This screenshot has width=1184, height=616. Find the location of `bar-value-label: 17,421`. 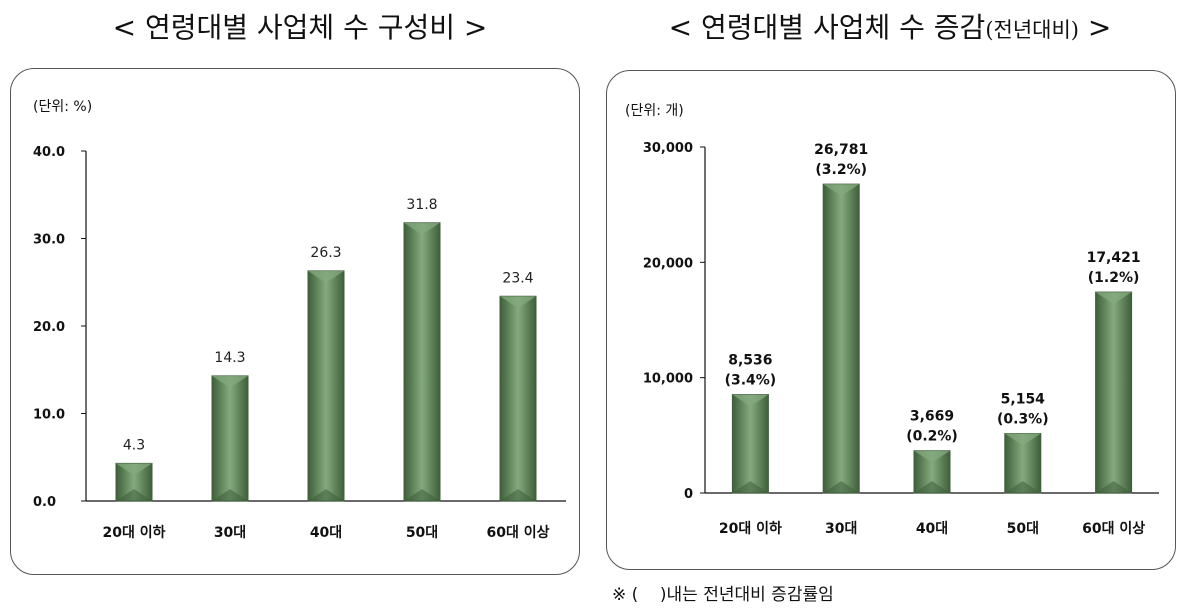

bar-value-label: 17,421 is located at coordinates (1114, 258).